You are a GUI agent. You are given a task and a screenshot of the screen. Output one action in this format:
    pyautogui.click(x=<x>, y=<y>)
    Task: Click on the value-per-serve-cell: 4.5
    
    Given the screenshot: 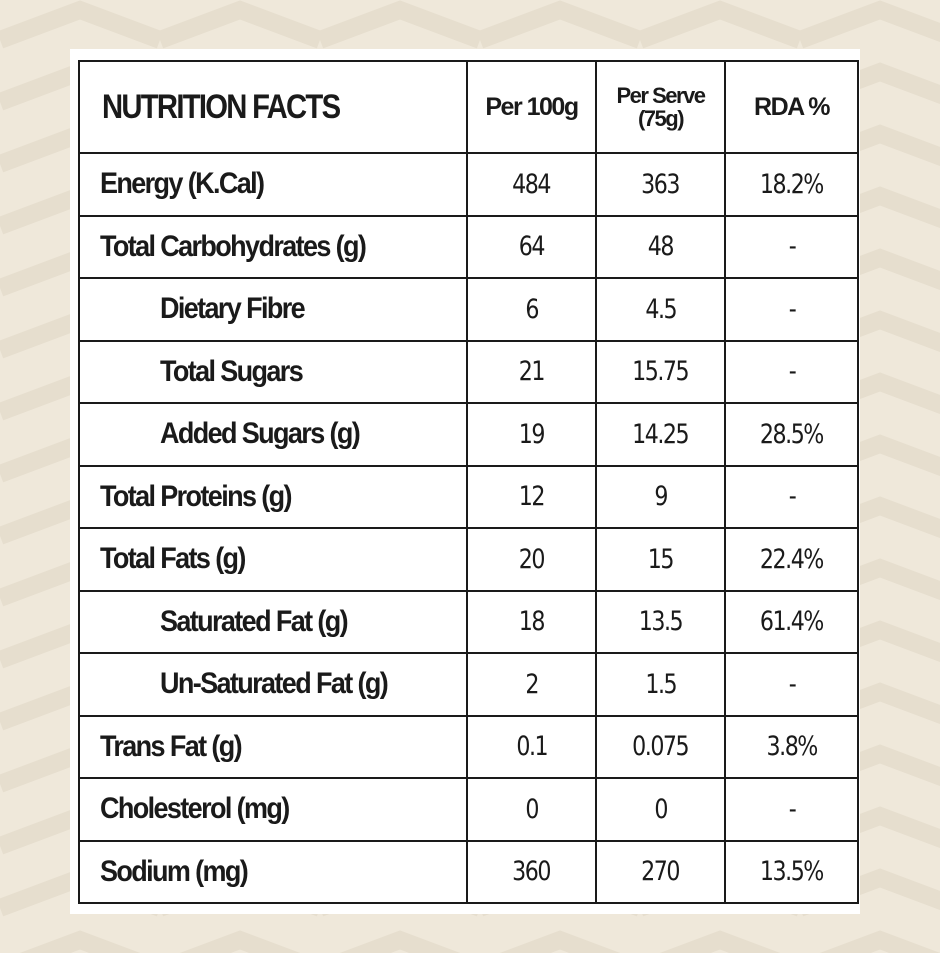 What is the action you would take?
    pyautogui.click(x=660, y=309)
    